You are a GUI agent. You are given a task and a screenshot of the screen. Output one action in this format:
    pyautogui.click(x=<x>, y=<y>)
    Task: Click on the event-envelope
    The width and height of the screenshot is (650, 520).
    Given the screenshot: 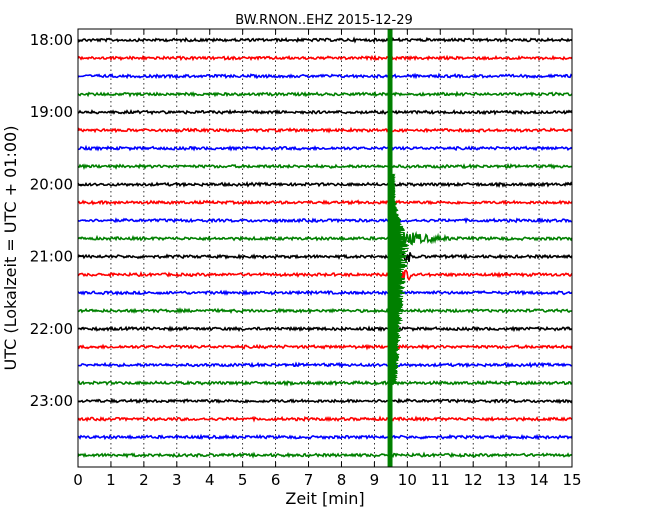 What is the action you would take?
    pyautogui.click(x=400, y=278)
    